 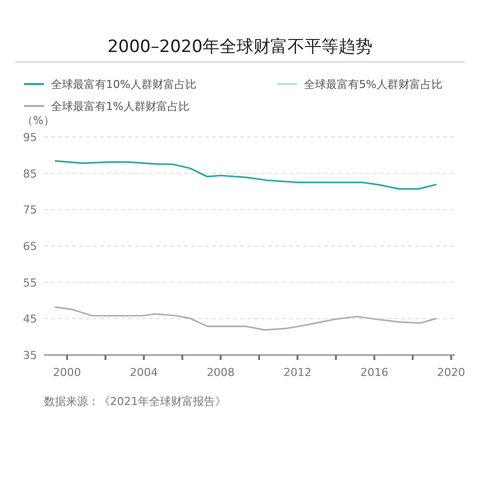 I want to click on legend-label: 全球最富有10%人群财富占比, so click(x=123, y=84).